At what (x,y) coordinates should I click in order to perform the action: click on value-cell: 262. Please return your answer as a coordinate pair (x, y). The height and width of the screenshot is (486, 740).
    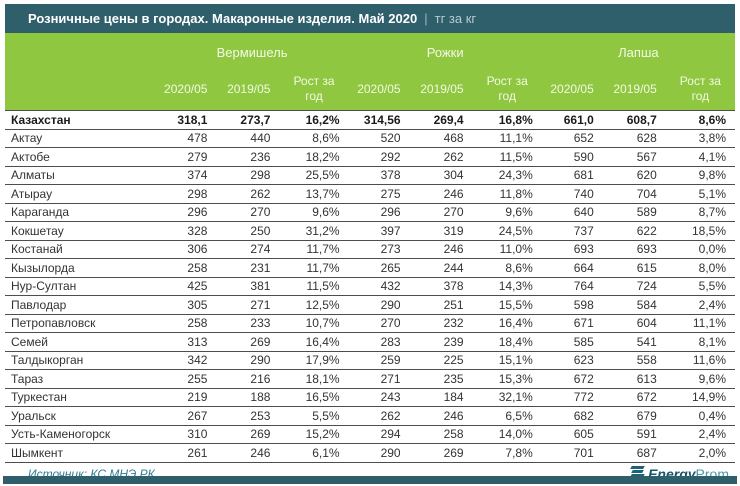
    Looking at the image, I should click on (248, 194).